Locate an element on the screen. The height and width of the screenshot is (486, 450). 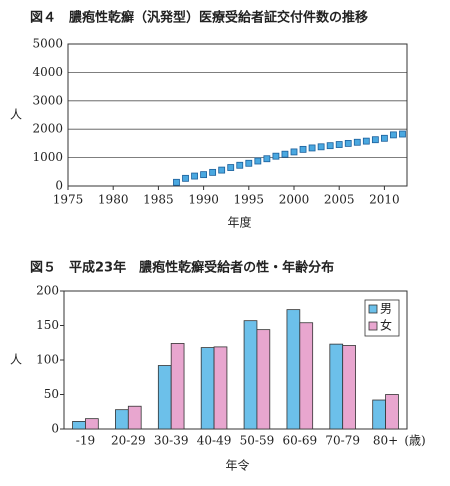
legend-label: 男 is located at coordinates (386, 309).